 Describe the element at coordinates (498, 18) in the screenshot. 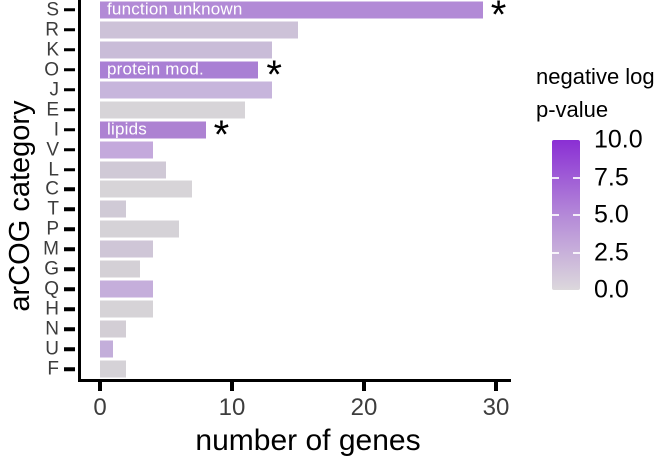

I see `significance-asterisk-S: *` at that location.